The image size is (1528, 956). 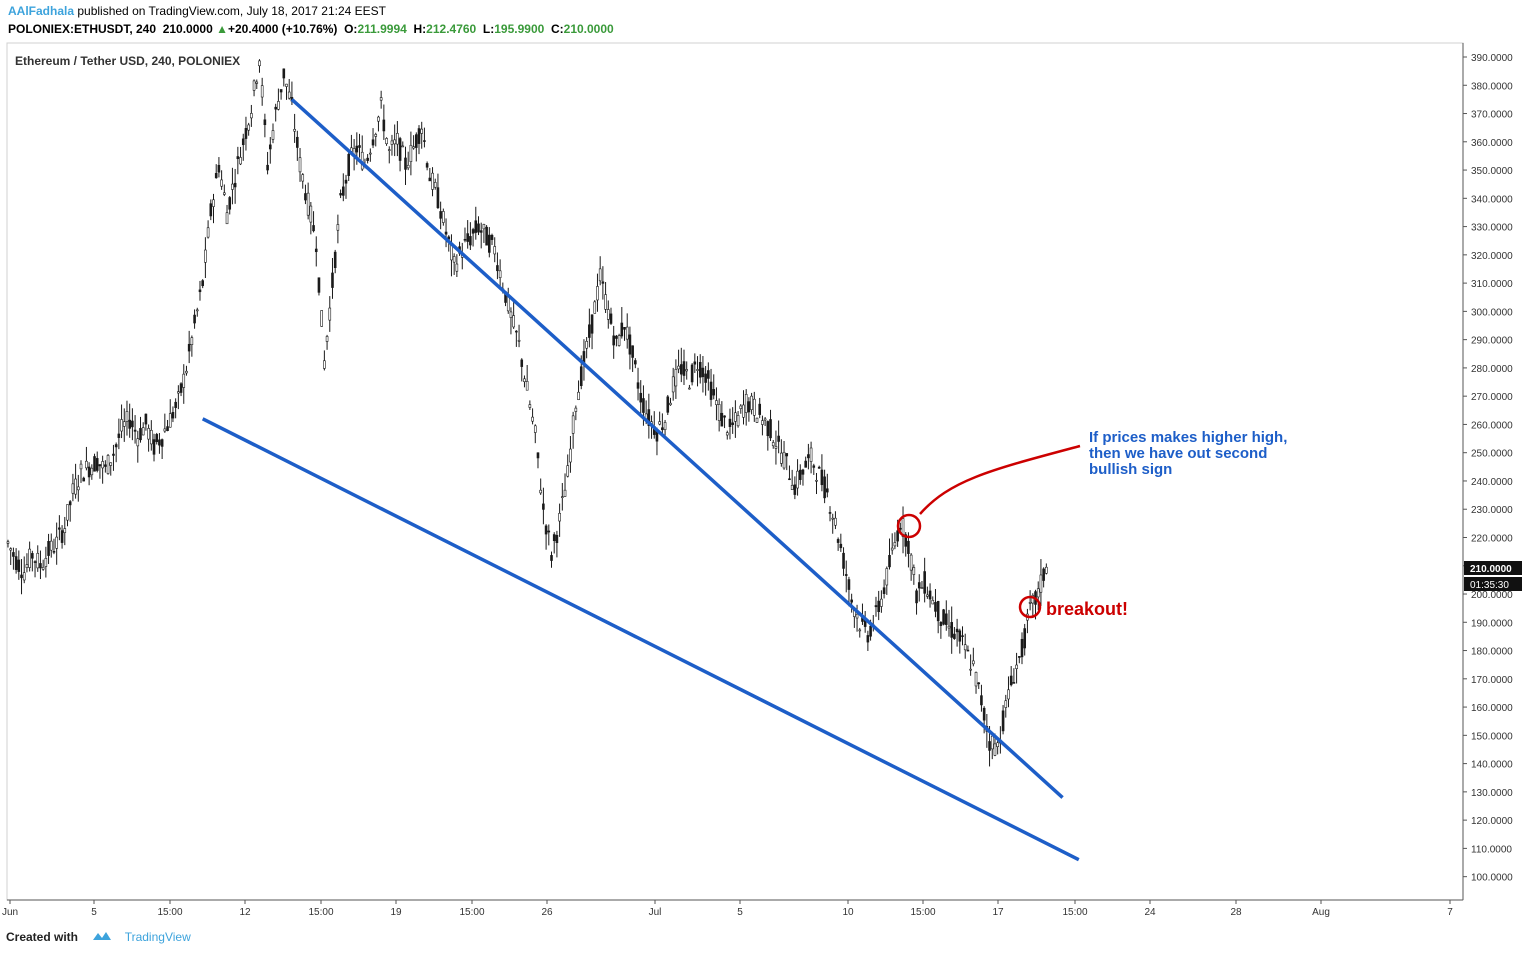 What do you see at coordinates (1492, 538) in the screenshot?
I see `y-tick-label: 220.0000` at bounding box center [1492, 538].